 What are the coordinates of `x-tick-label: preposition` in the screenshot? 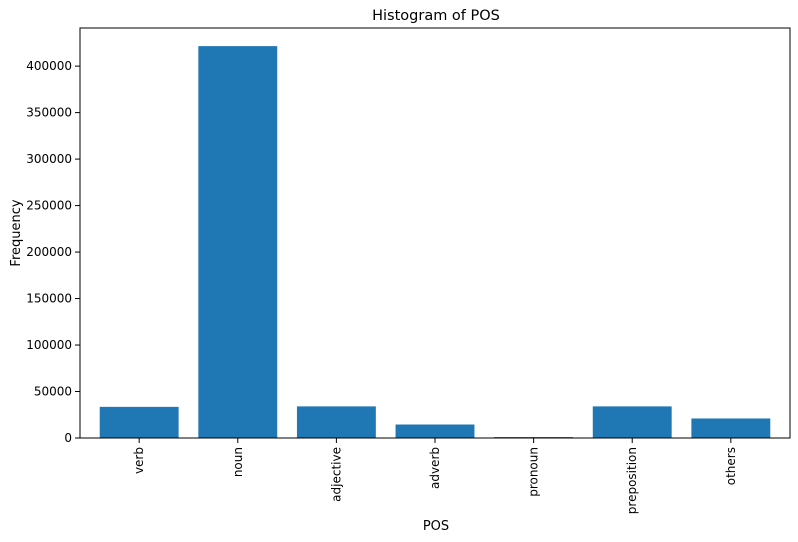 It's located at (632, 480).